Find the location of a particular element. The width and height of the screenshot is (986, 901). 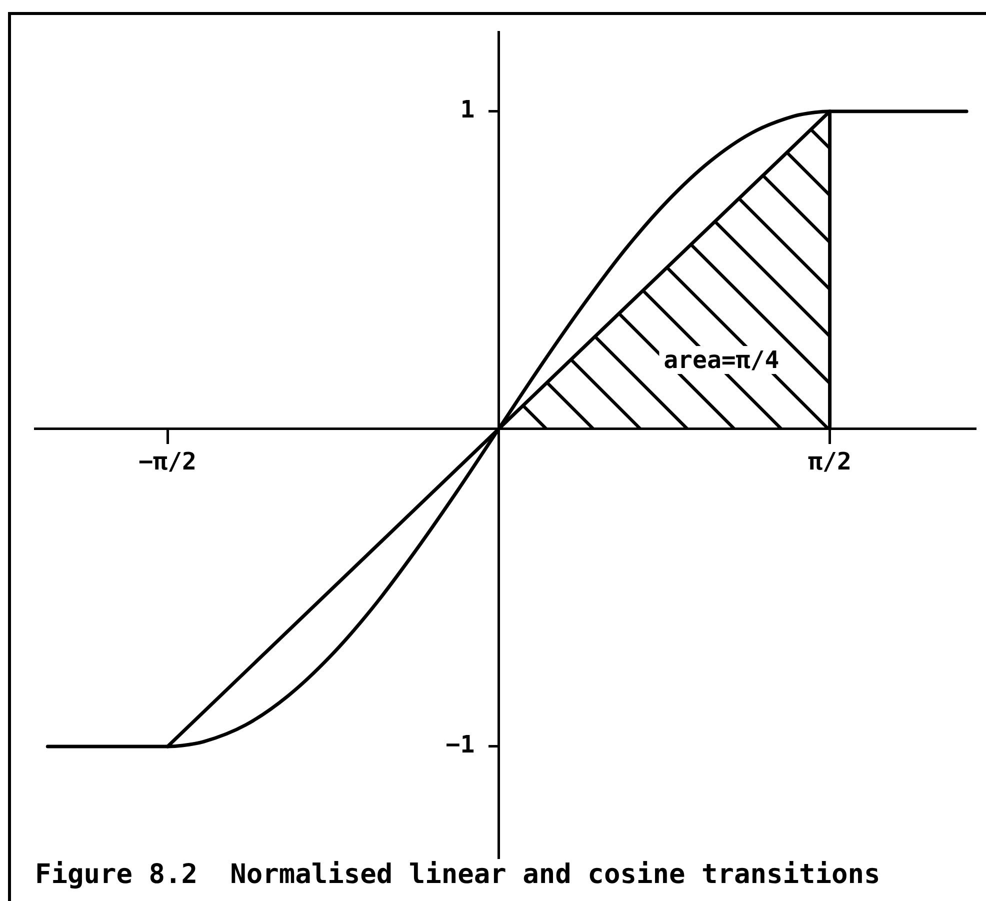

annotation: area=π/4 is located at coordinates (722, 360).